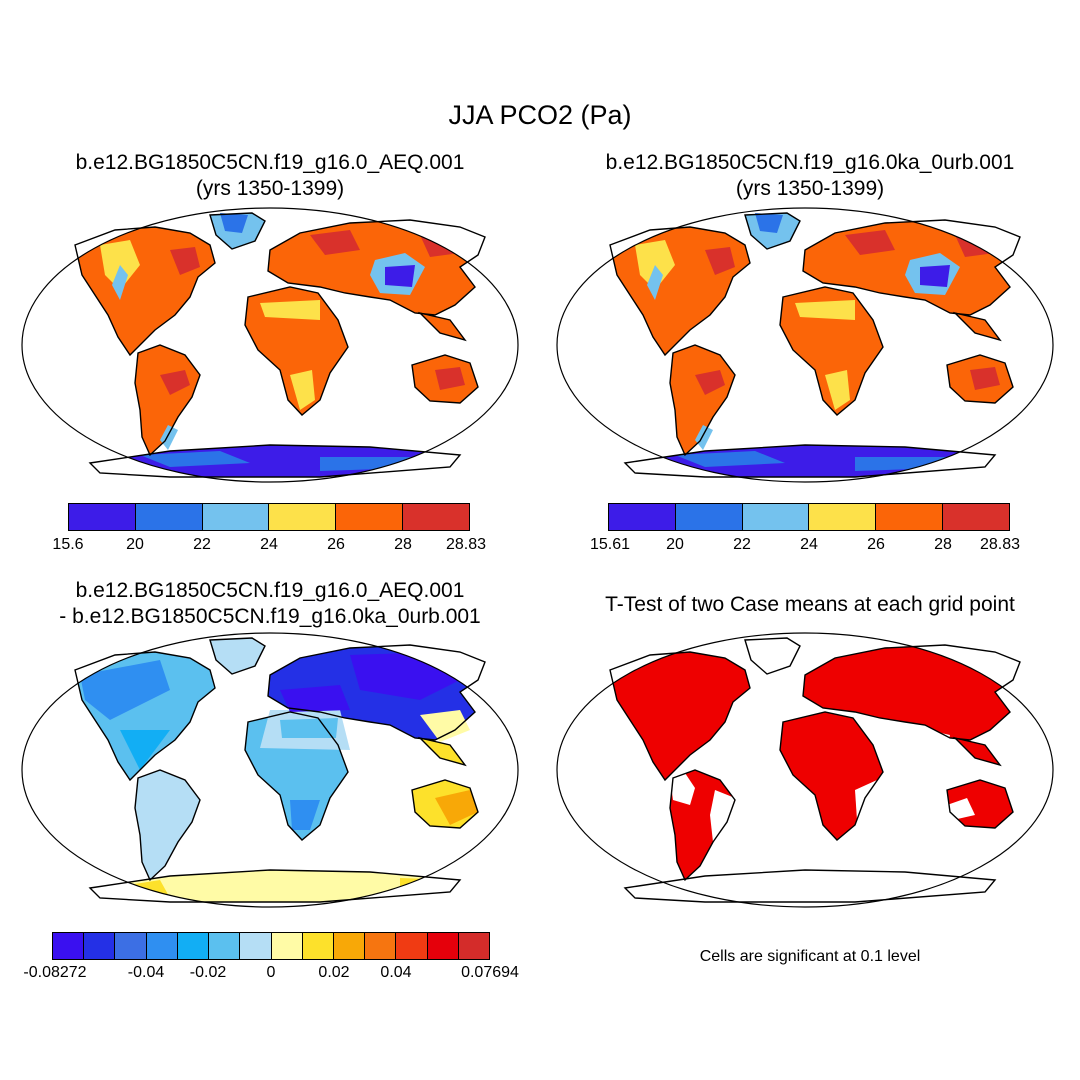 The image size is (1080, 1080). I want to click on panel-4-map, so click(805, 770).